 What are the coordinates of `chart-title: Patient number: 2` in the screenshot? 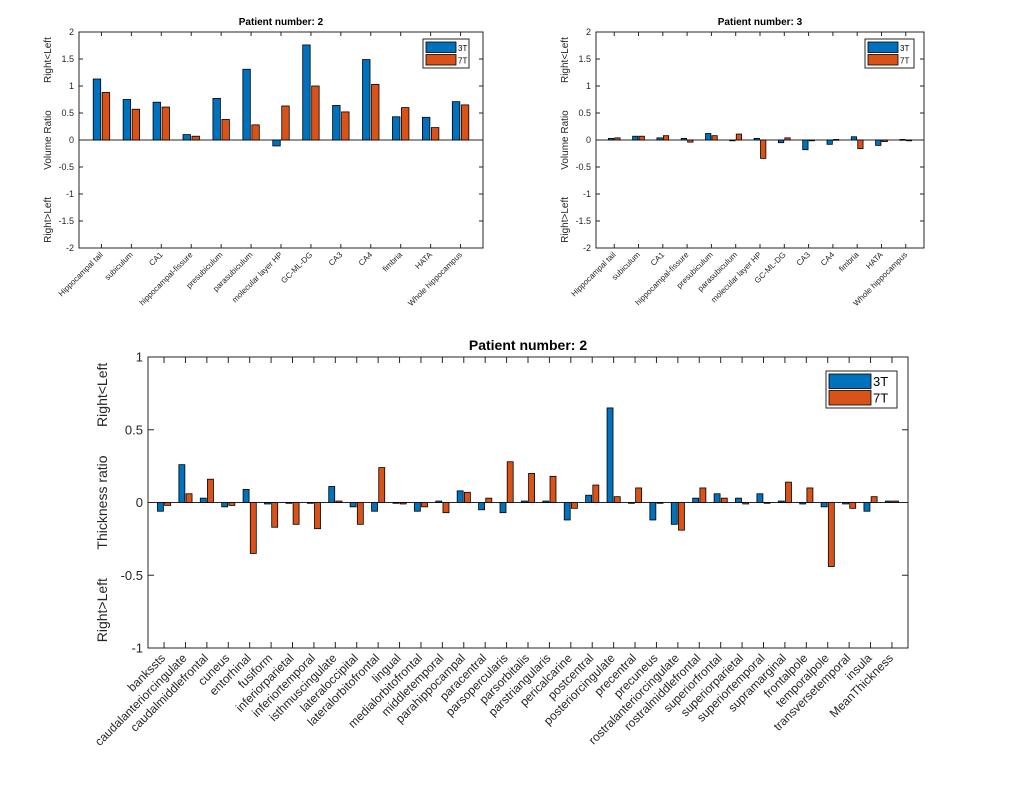 It's located at (528, 345).